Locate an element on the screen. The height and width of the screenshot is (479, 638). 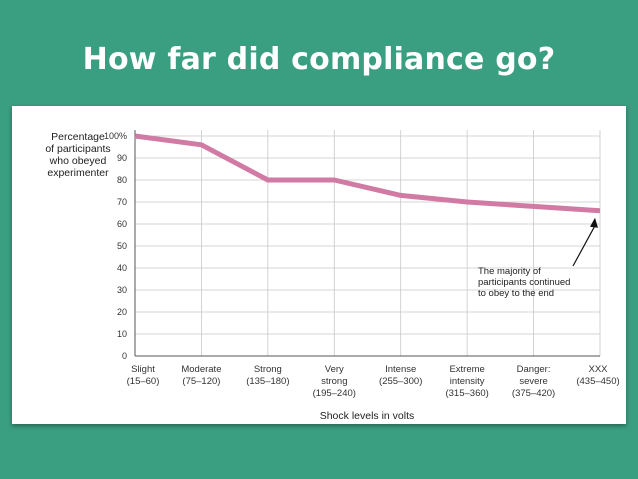
x-category-label: (375–420) is located at coordinates (533, 393).